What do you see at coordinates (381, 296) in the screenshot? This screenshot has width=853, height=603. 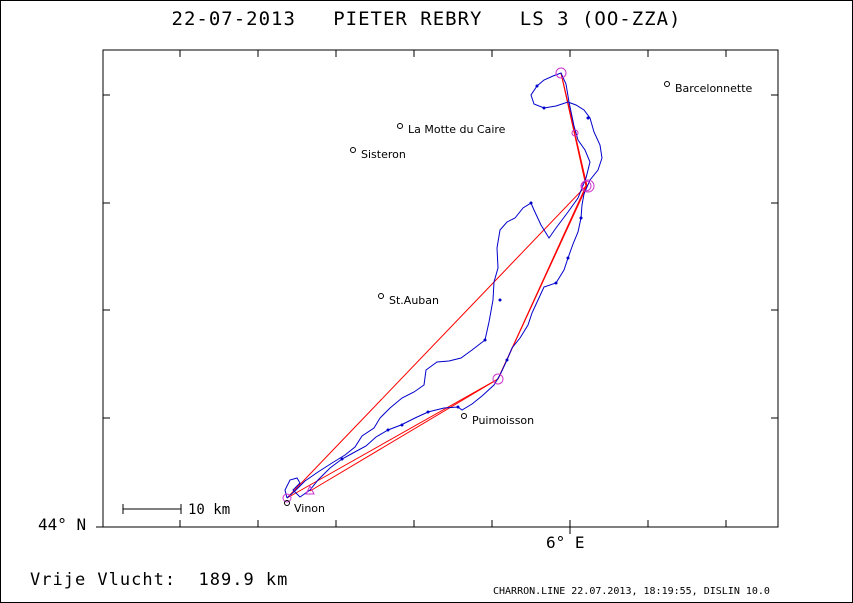 I see `place-marker-st-auban` at bounding box center [381, 296].